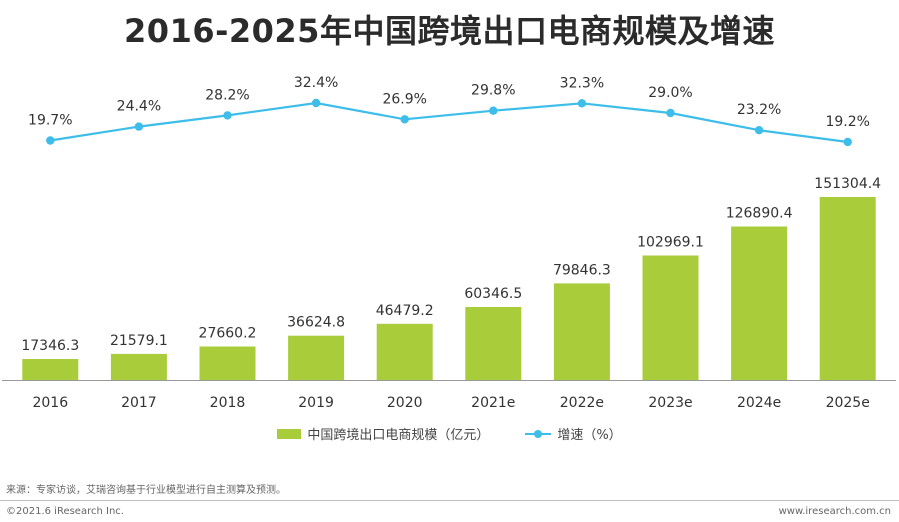  I want to click on x-tick-2022e: 2022e, so click(582, 403).